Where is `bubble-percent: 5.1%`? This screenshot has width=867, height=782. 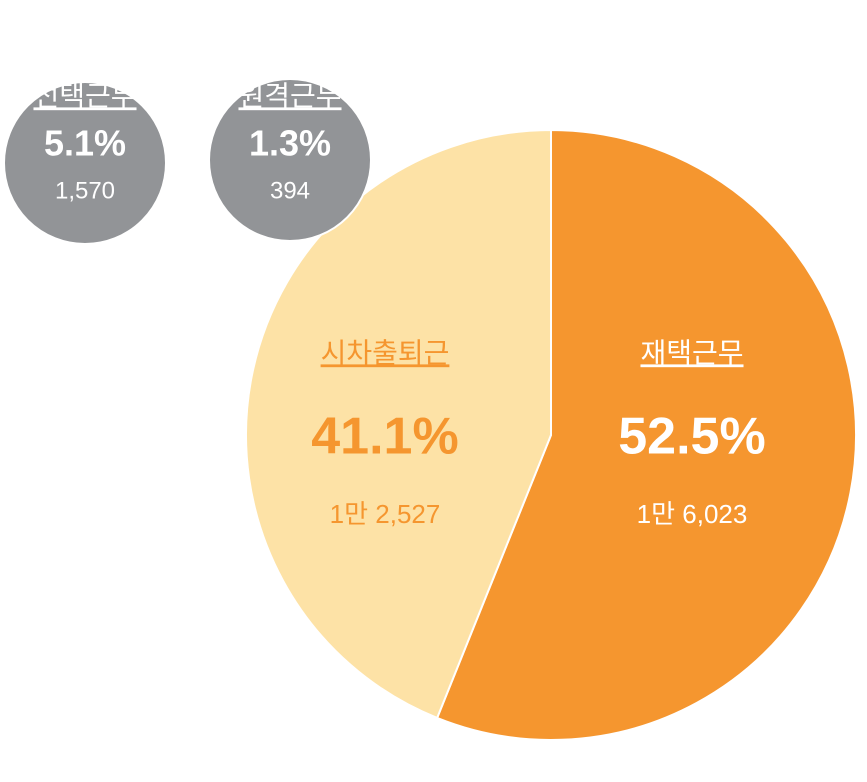
bubble-percent: 5.1% is located at coordinates (85, 143).